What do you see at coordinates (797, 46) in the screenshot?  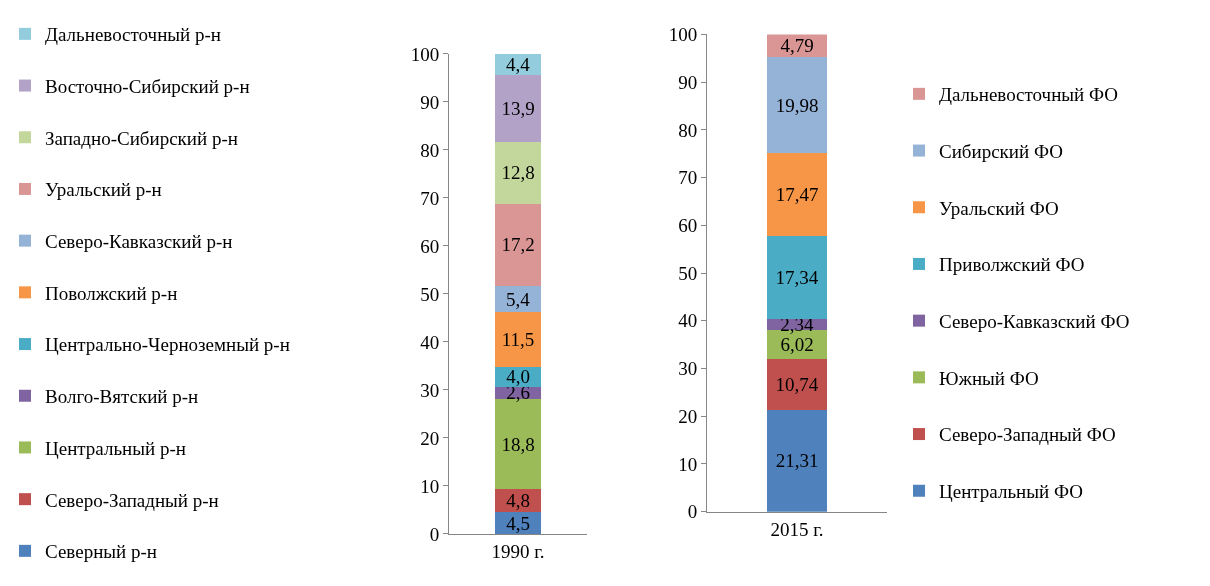 I see `data-label: 4,79` at bounding box center [797, 46].